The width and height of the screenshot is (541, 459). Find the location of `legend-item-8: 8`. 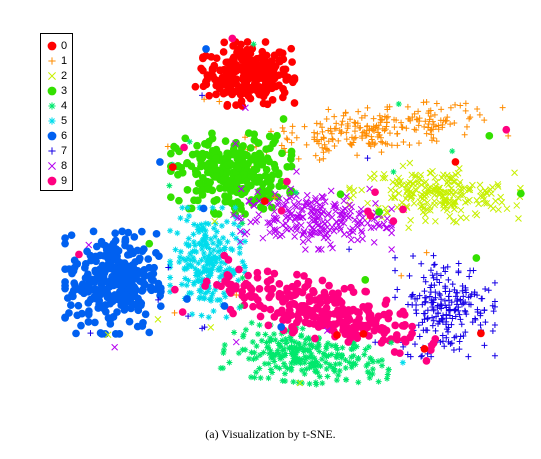

legend-item-8: 8 is located at coordinates (57, 166).